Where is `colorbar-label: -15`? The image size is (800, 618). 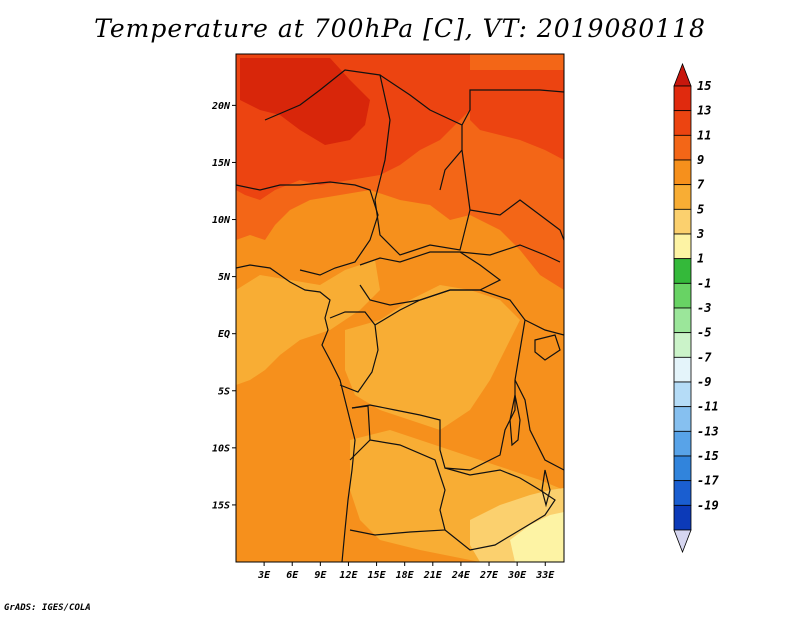 colorbar-label: -15 is located at coordinates (708, 456).